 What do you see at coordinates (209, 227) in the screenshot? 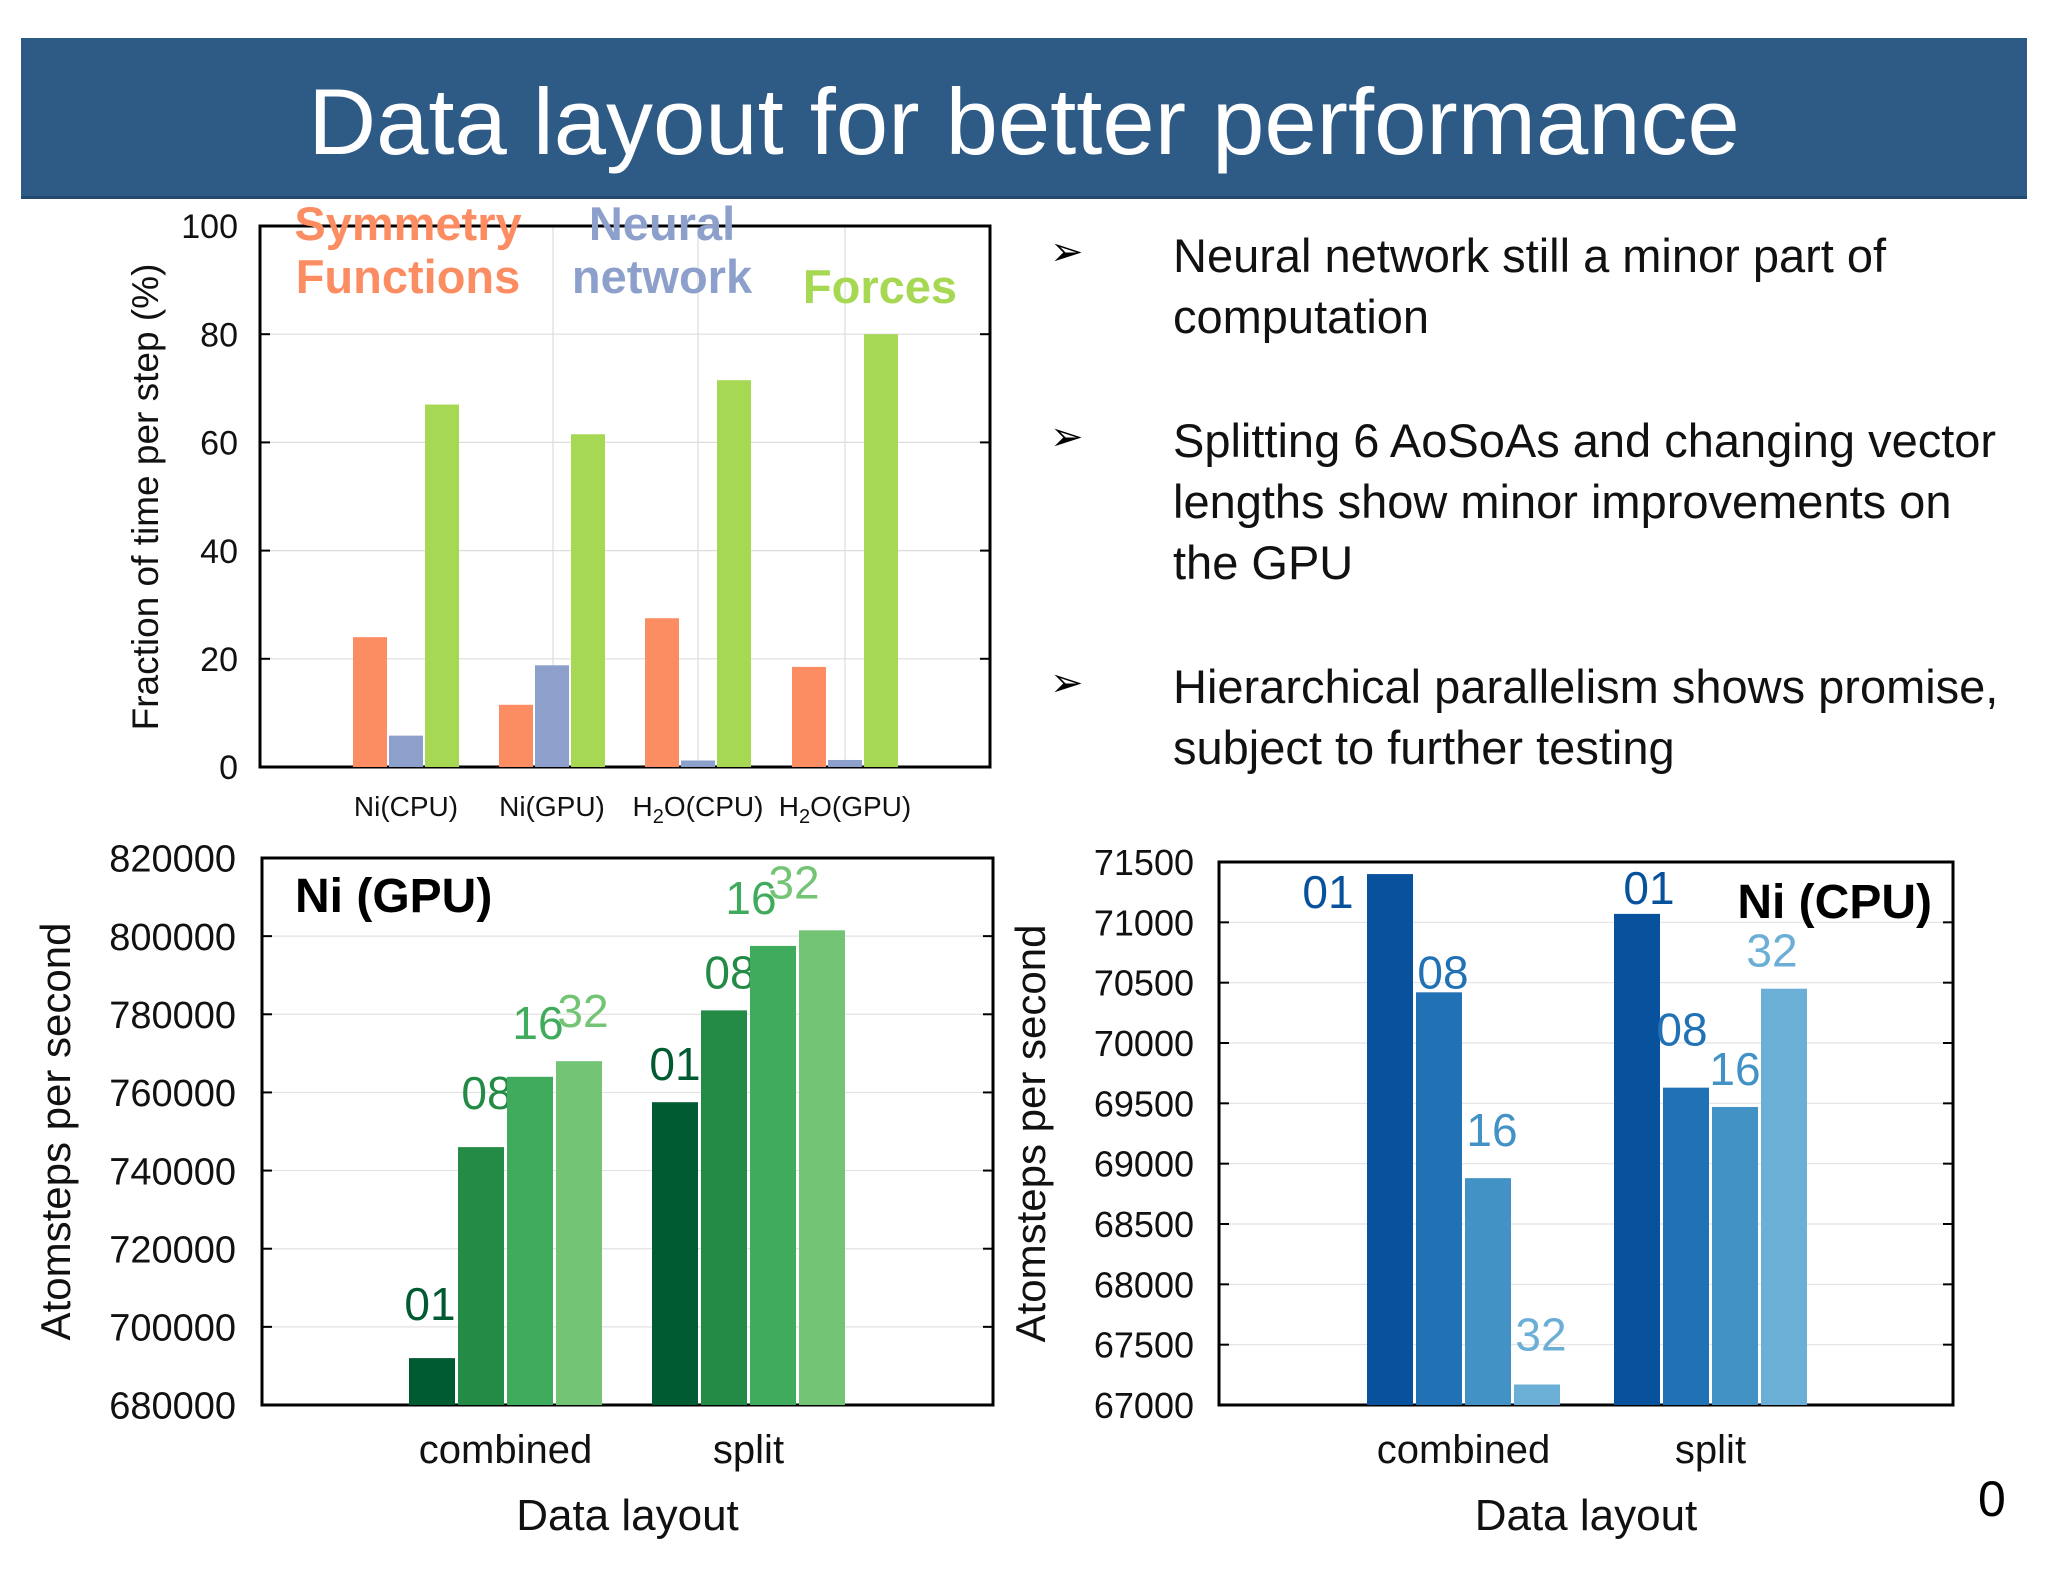
I see `chart1-tick-label: 100` at bounding box center [209, 227].